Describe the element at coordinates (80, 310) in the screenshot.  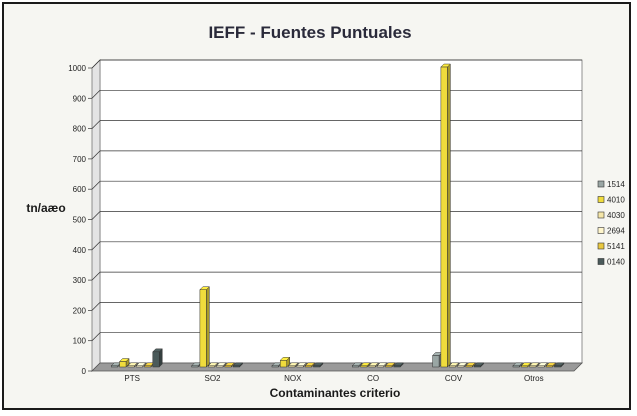
I see `y-tick-label: 200` at that location.